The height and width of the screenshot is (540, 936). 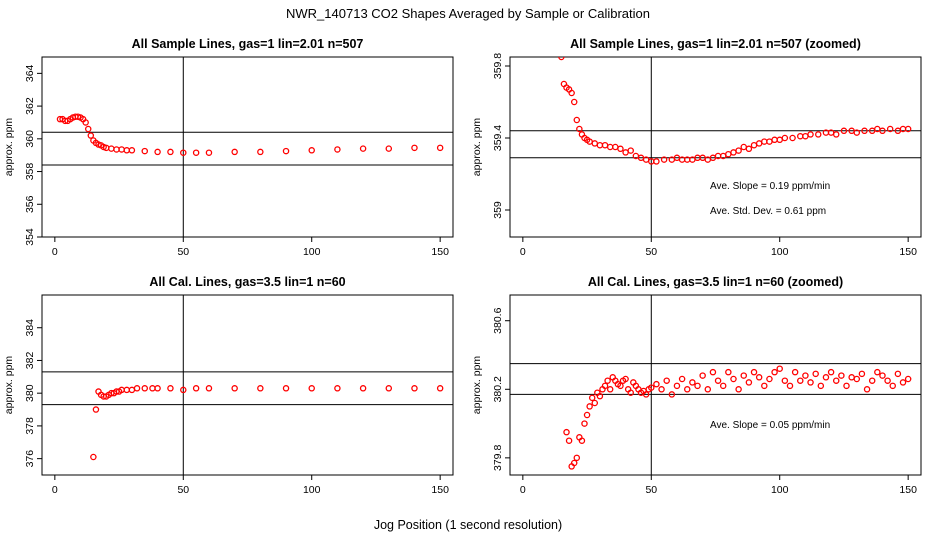 What do you see at coordinates (30, 426) in the screenshot?
I see `y-tick-label: 378` at bounding box center [30, 426].